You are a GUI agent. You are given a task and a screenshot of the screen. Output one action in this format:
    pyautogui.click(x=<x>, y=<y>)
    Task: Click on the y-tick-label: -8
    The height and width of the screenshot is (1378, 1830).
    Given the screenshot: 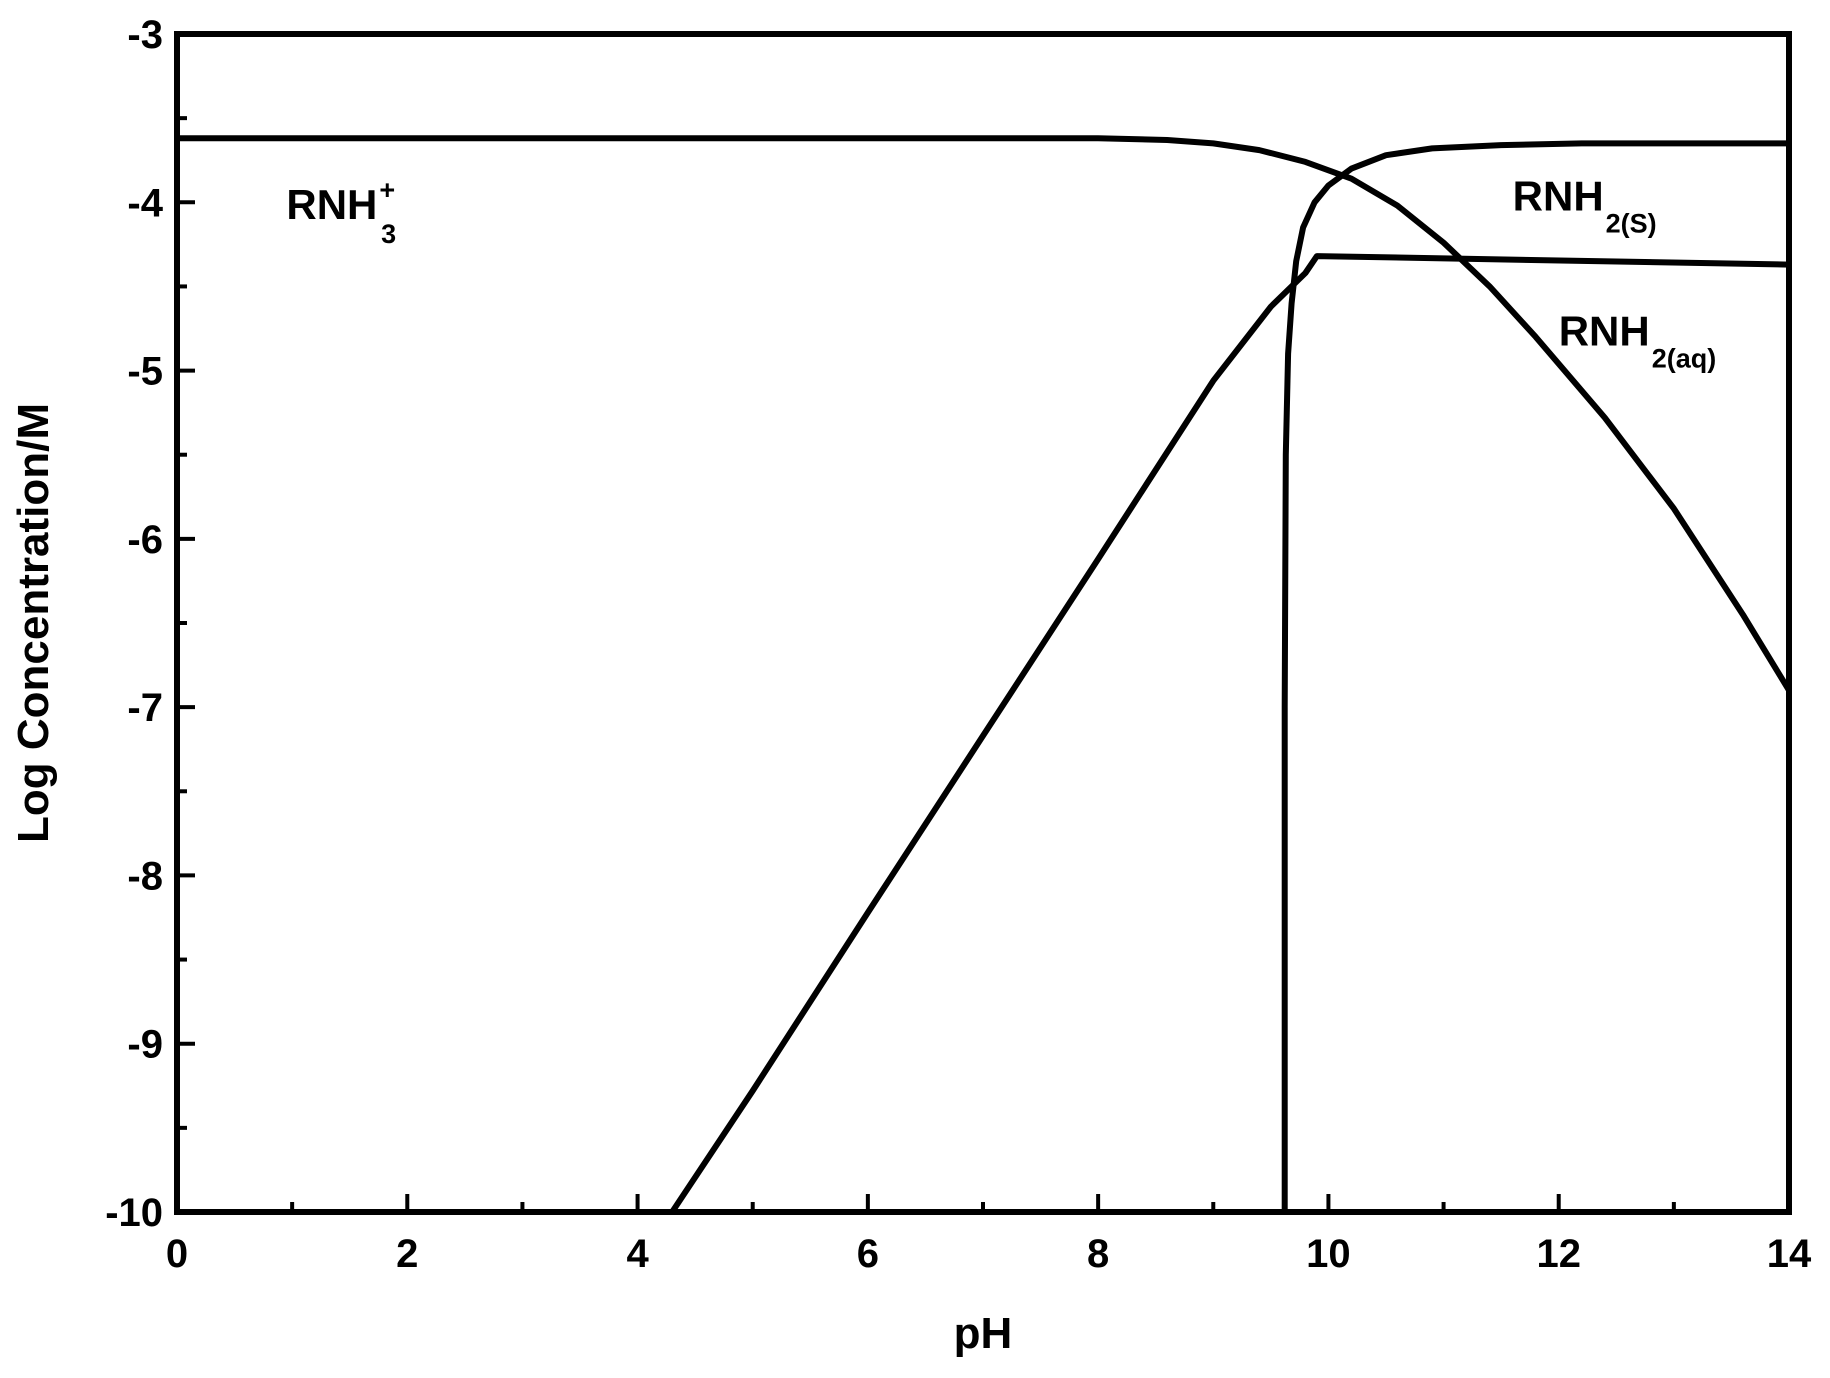 What is the action you would take?
    pyautogui.click(x=145, y=876)
    